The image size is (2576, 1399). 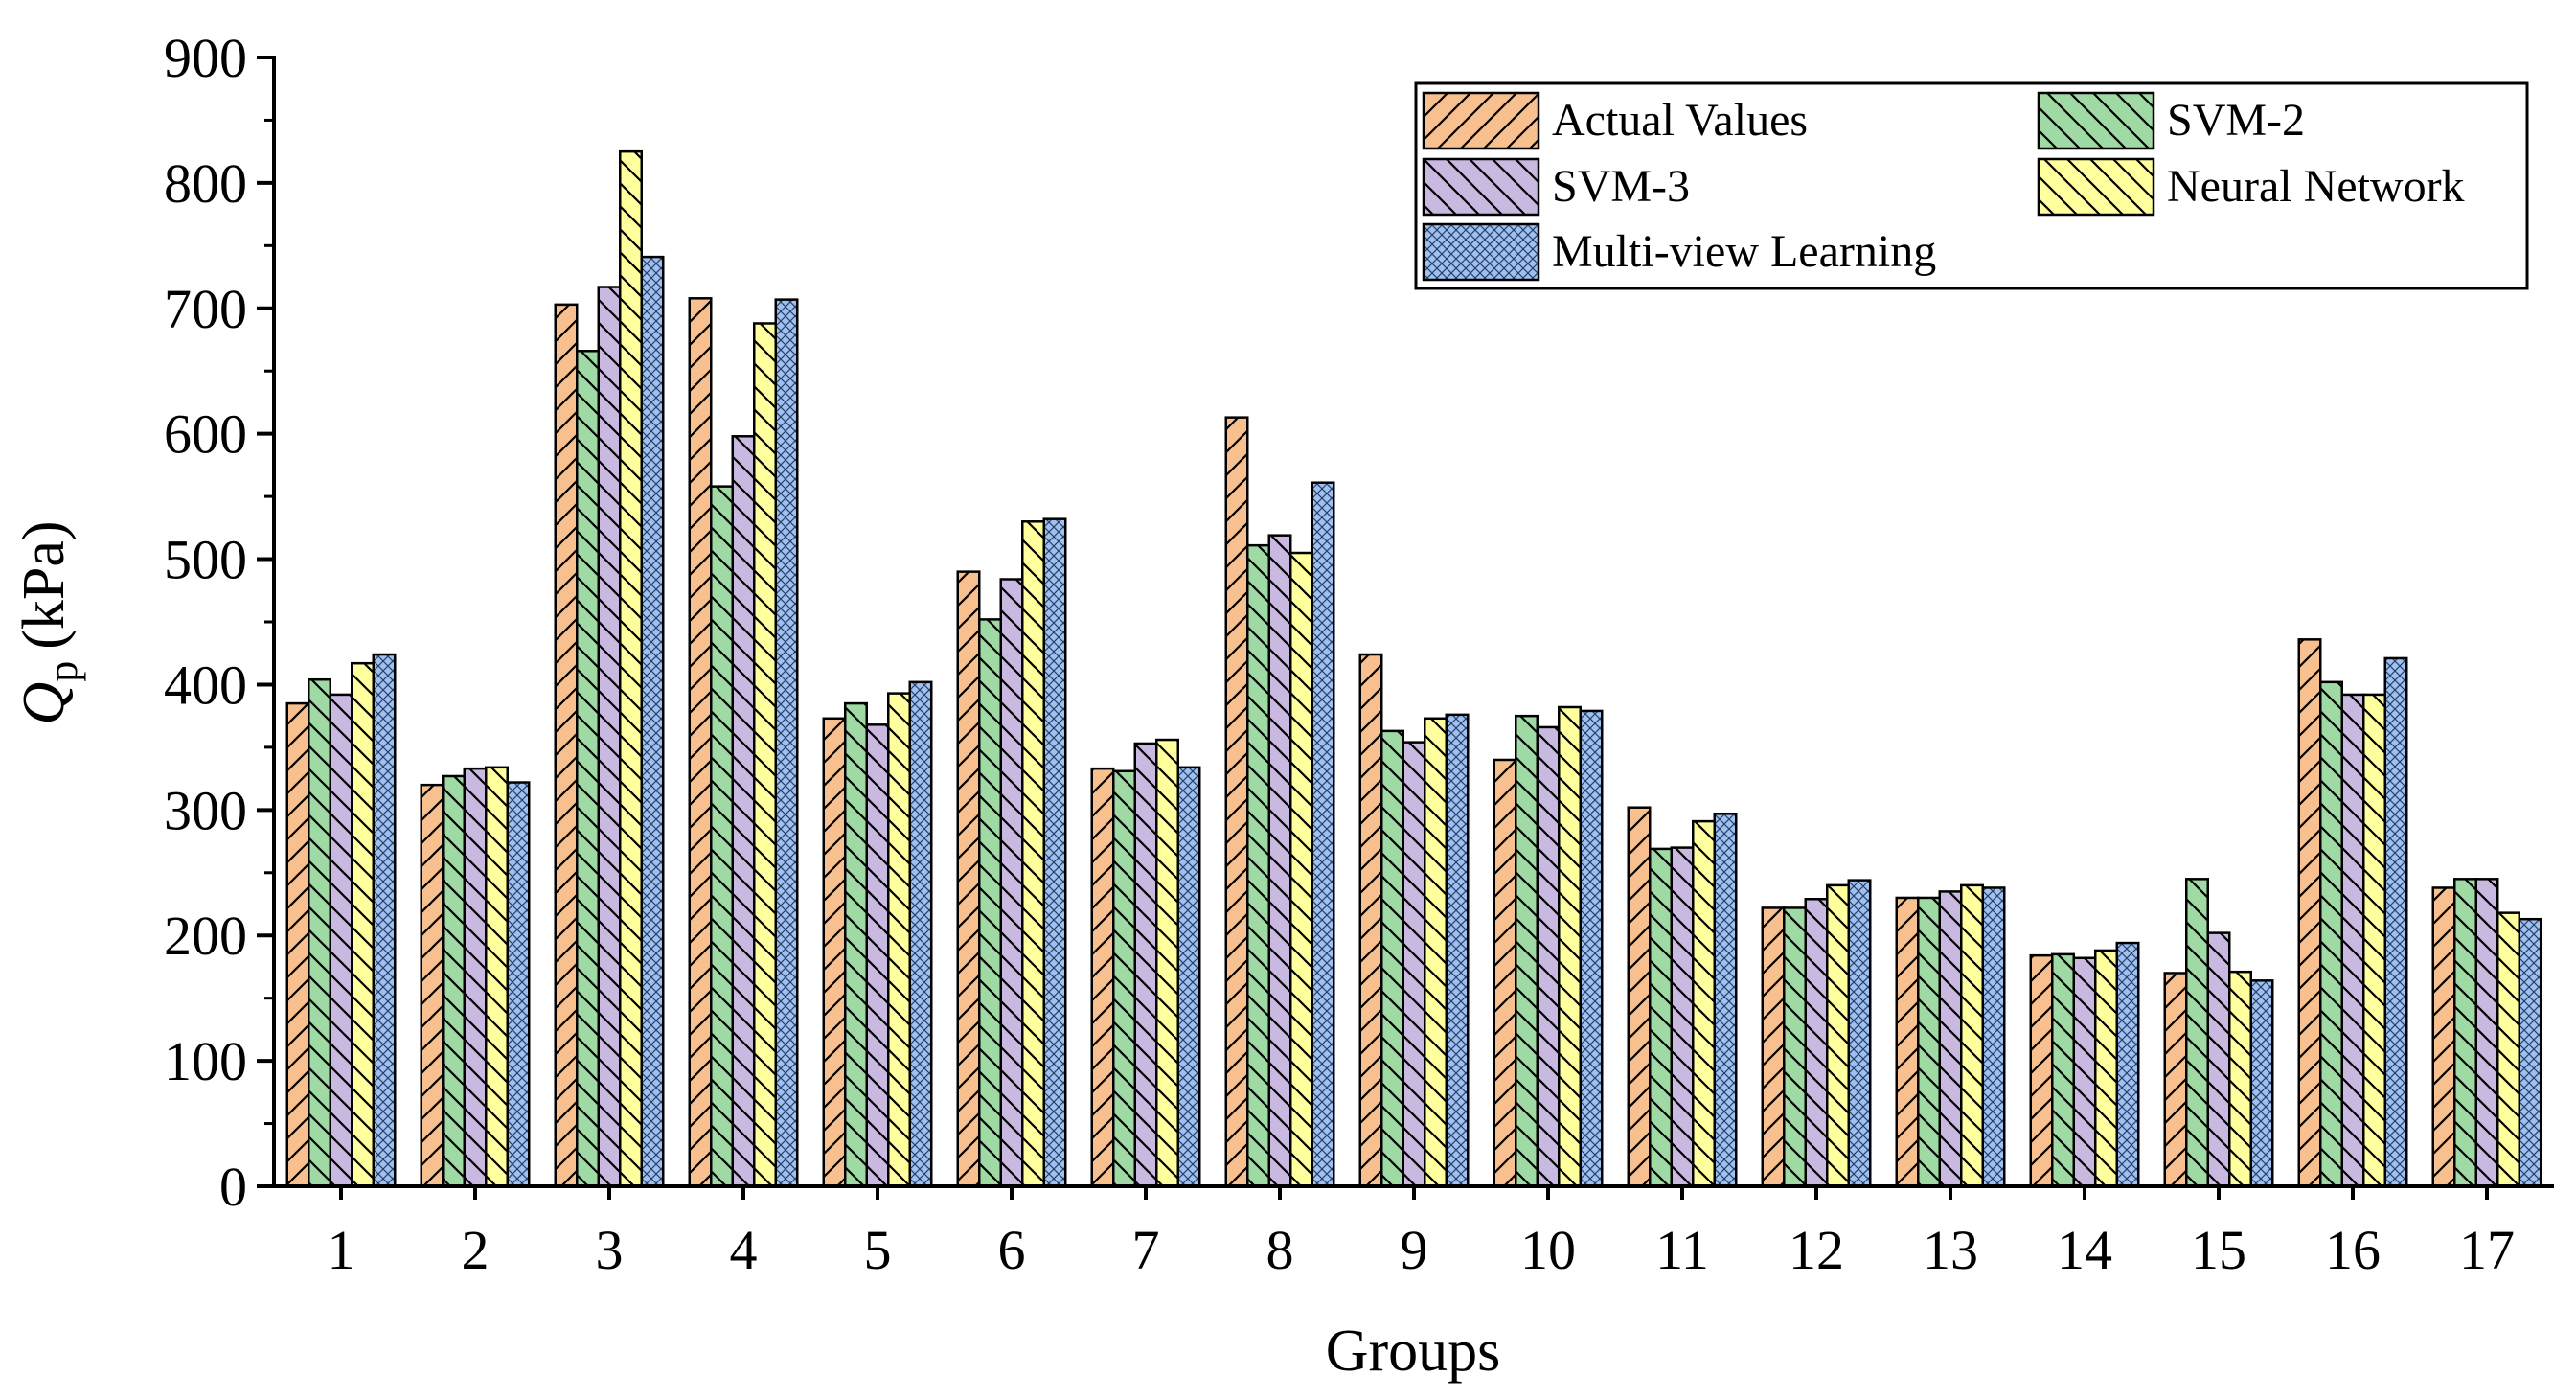 What do you see at coordinates (610, 1250) in the screenshot?
I see `x-tick-label: 3` at bounding box center [610, 1250].